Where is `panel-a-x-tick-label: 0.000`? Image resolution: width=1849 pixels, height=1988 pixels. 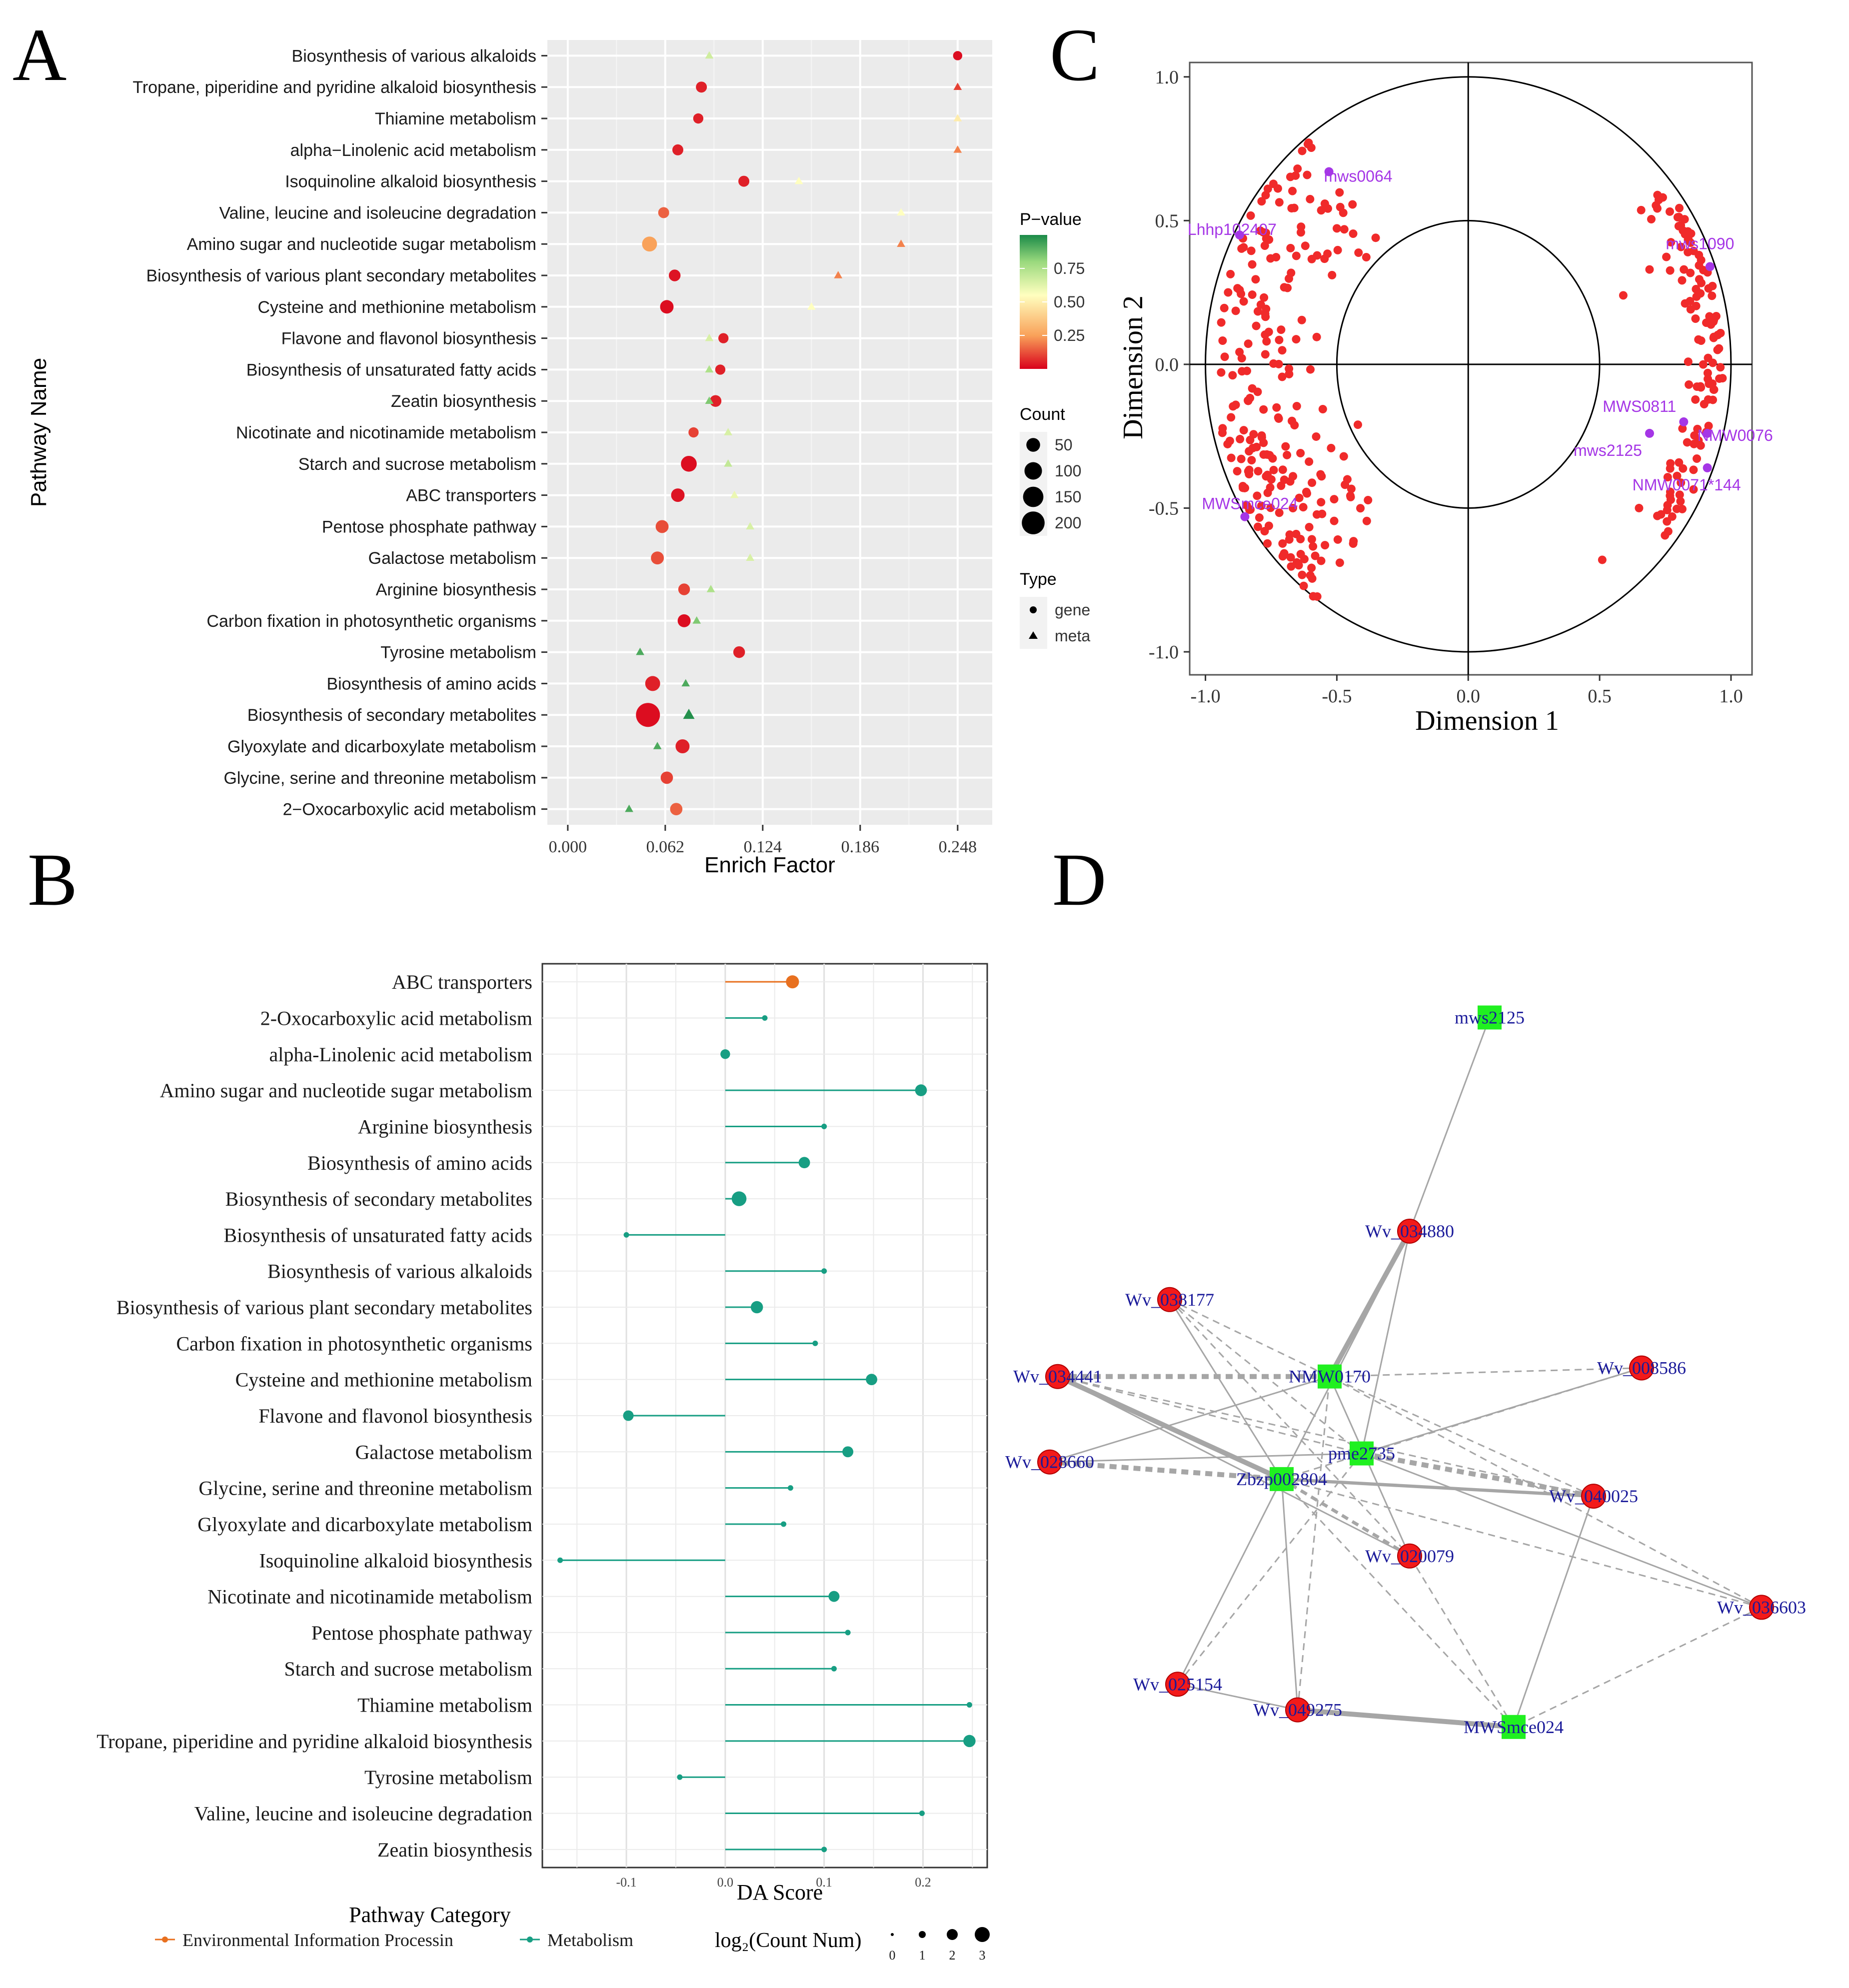
panel-a-x-tick-label: 0.000 is located at coordinates (568, 847).